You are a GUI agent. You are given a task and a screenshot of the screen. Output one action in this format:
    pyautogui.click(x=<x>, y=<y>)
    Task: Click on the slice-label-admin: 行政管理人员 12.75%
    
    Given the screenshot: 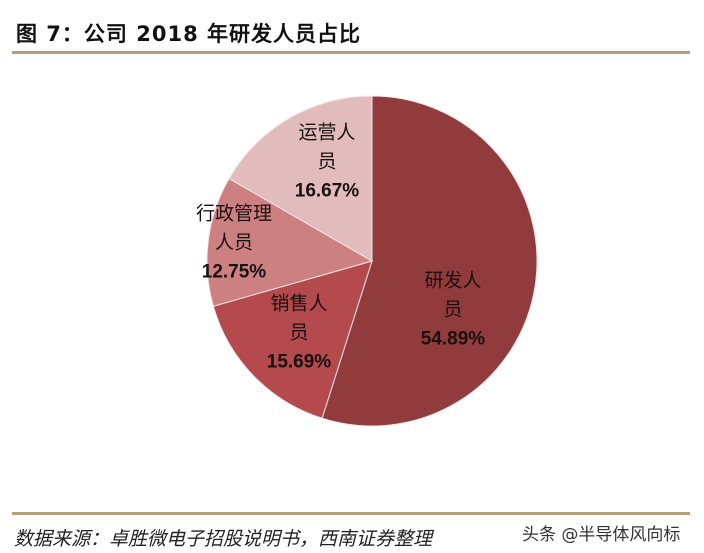 What is the action you would take?
    pyautogui.click(x=234, y=243)
    